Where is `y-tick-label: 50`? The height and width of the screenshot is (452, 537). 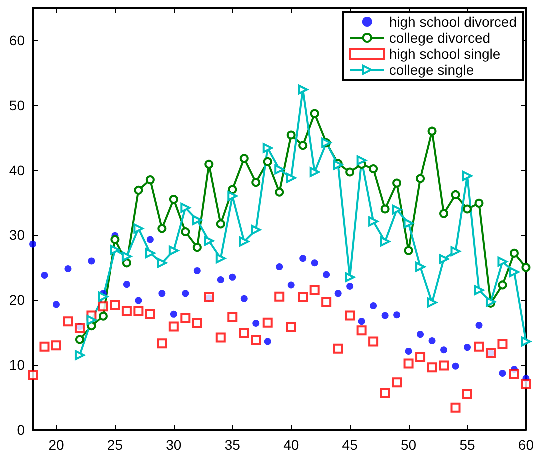 y-tick-label: 50 is located at coordinates (17, 105).